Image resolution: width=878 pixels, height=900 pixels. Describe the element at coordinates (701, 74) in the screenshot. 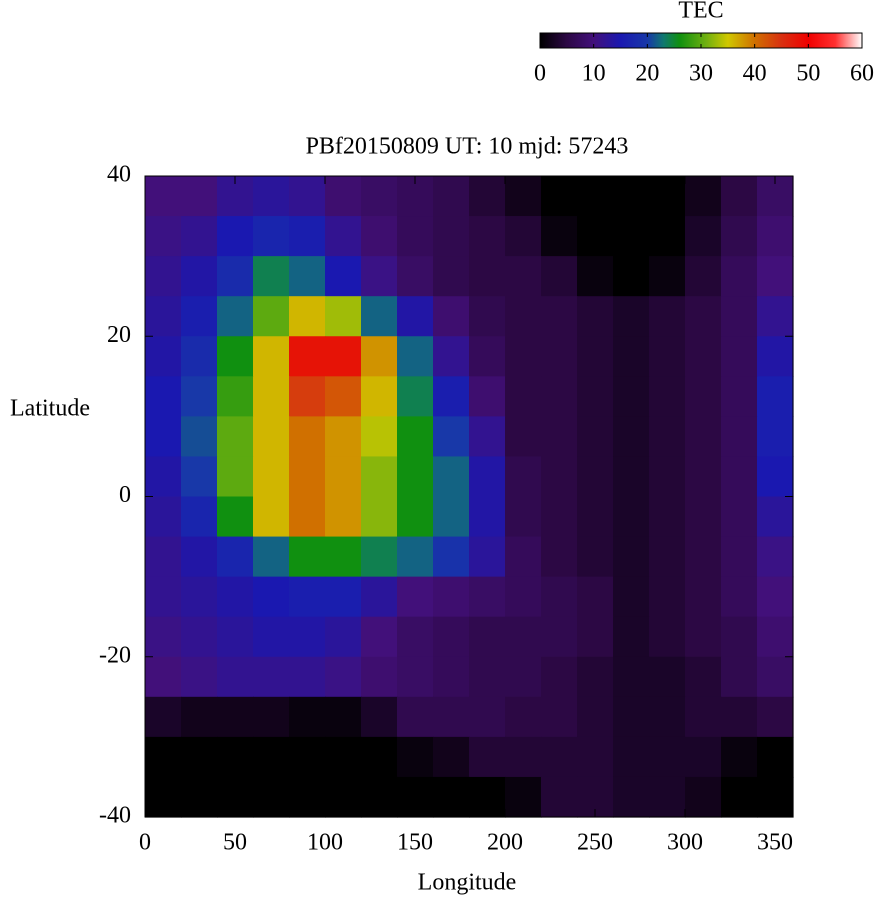

I see `colorbar-tick-label: 30` at that location.